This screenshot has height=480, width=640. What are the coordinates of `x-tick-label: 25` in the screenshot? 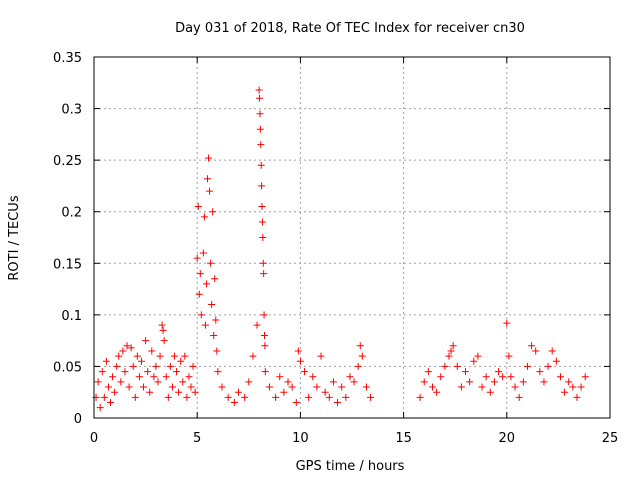 It's located at (610, 438).